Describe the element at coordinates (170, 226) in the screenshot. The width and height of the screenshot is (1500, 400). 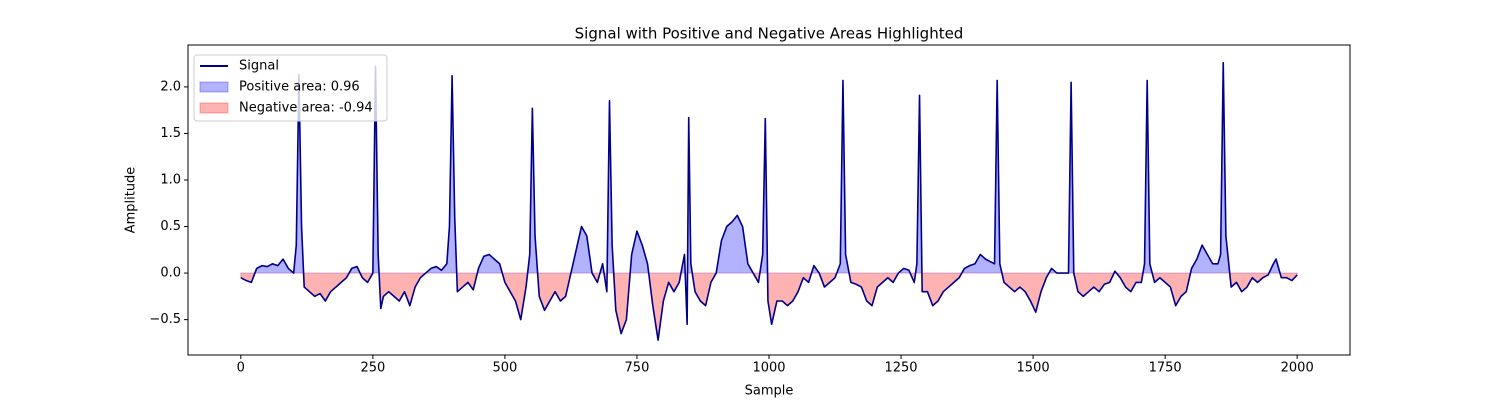
I see `y-tick-label: 0.5` at that location.